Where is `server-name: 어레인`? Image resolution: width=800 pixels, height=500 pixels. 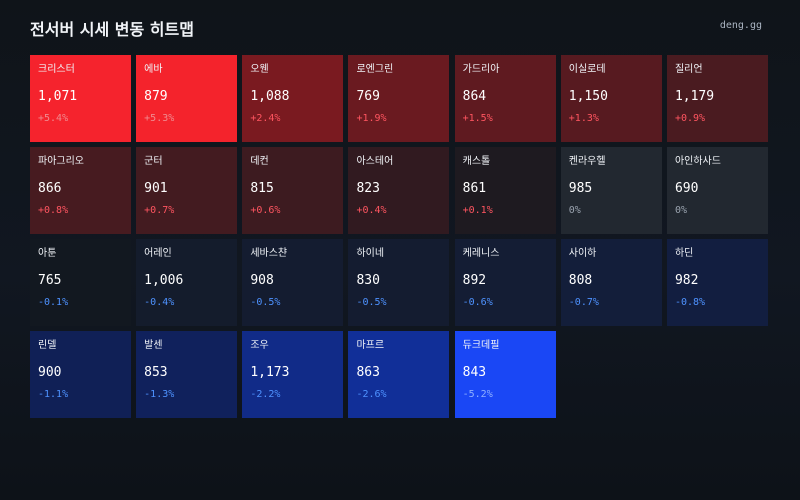 server-name: 어레인 is located at coordinates (158, 253).